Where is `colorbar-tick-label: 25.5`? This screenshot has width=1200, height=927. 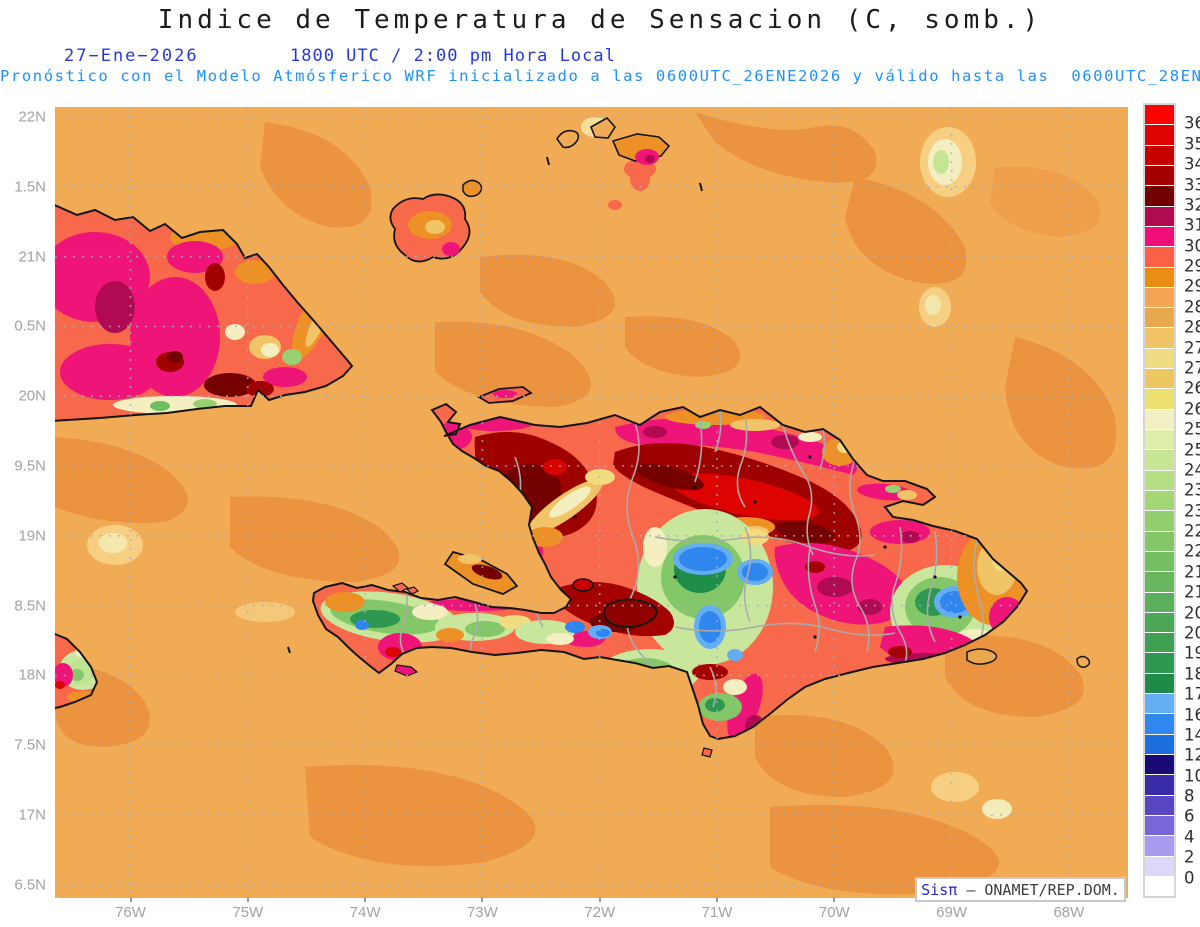 colorbar-tick-label: 25.5 is located at coordinates (1192, 429).